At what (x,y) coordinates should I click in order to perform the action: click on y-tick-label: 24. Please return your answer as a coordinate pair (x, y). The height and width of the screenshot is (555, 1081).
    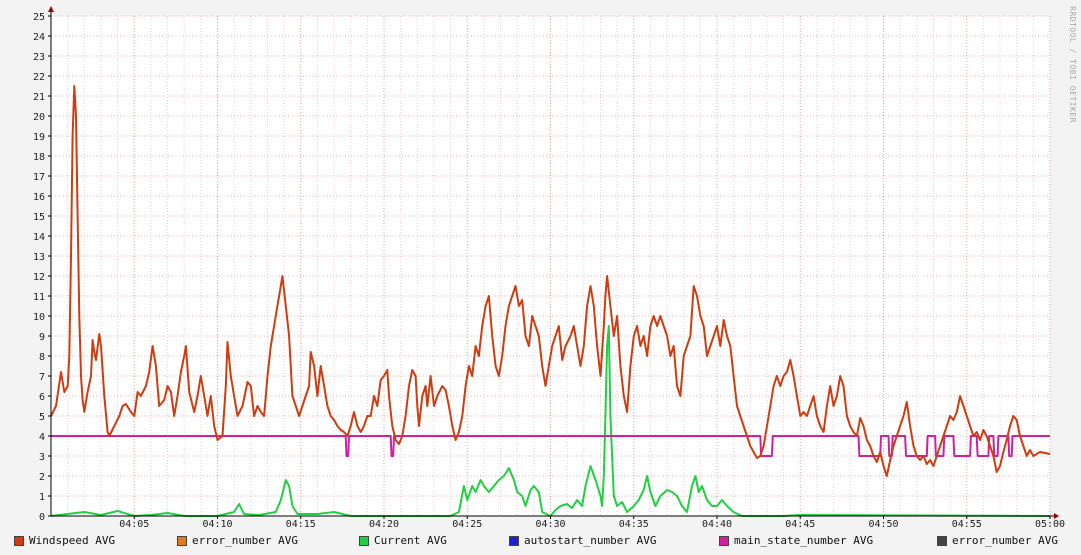
    Looking at the image, I should click on (39, 37).